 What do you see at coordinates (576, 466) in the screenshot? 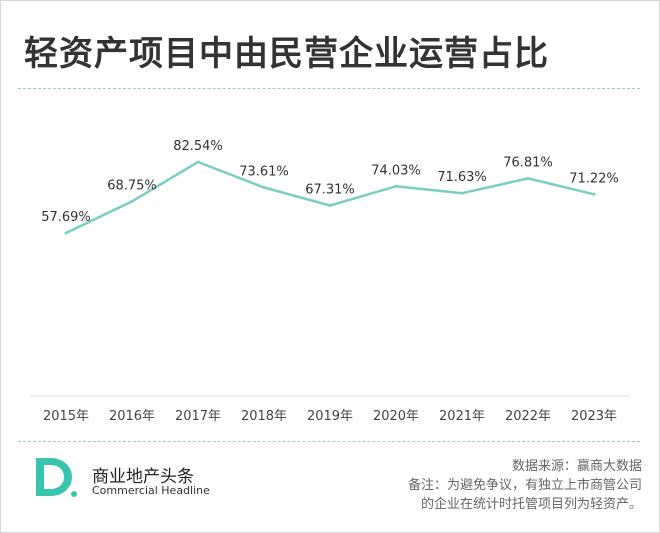
I see `source-note: 数据来源：赢商大数据` at bounding box center [576, 466].